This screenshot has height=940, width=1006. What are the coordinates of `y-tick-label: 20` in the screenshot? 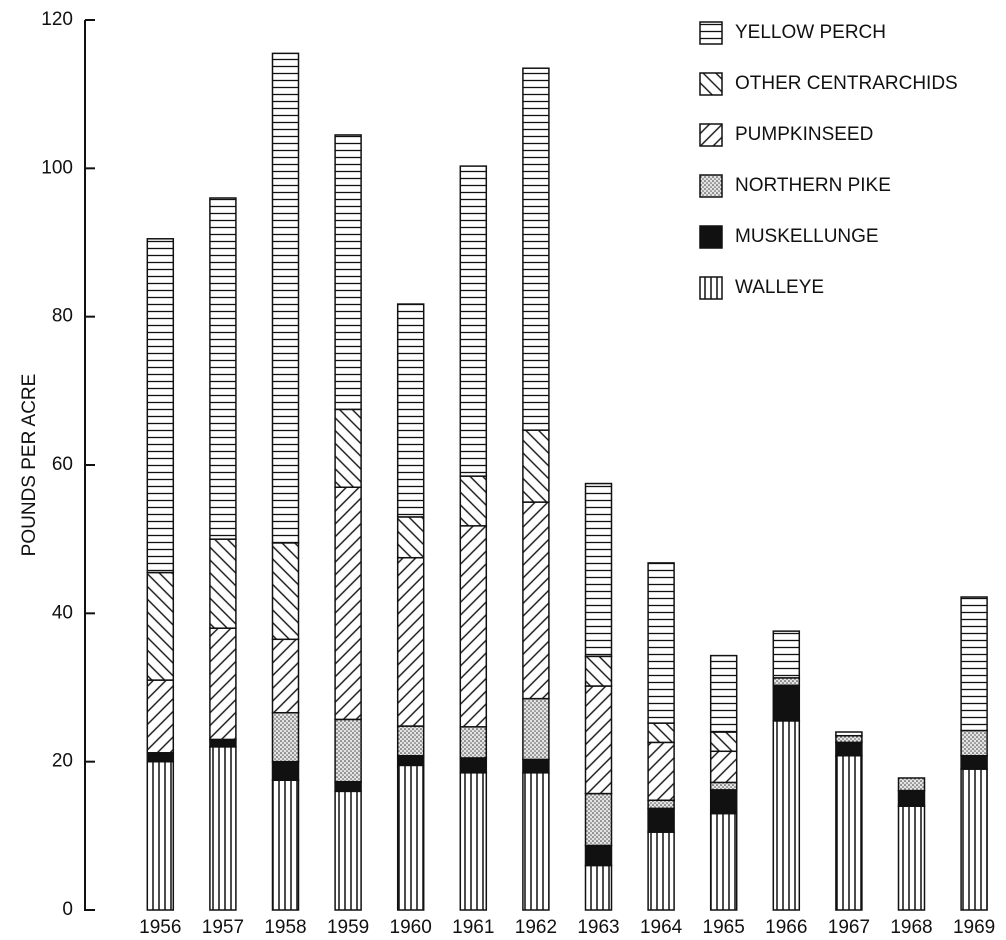 It's located at (62, 761).